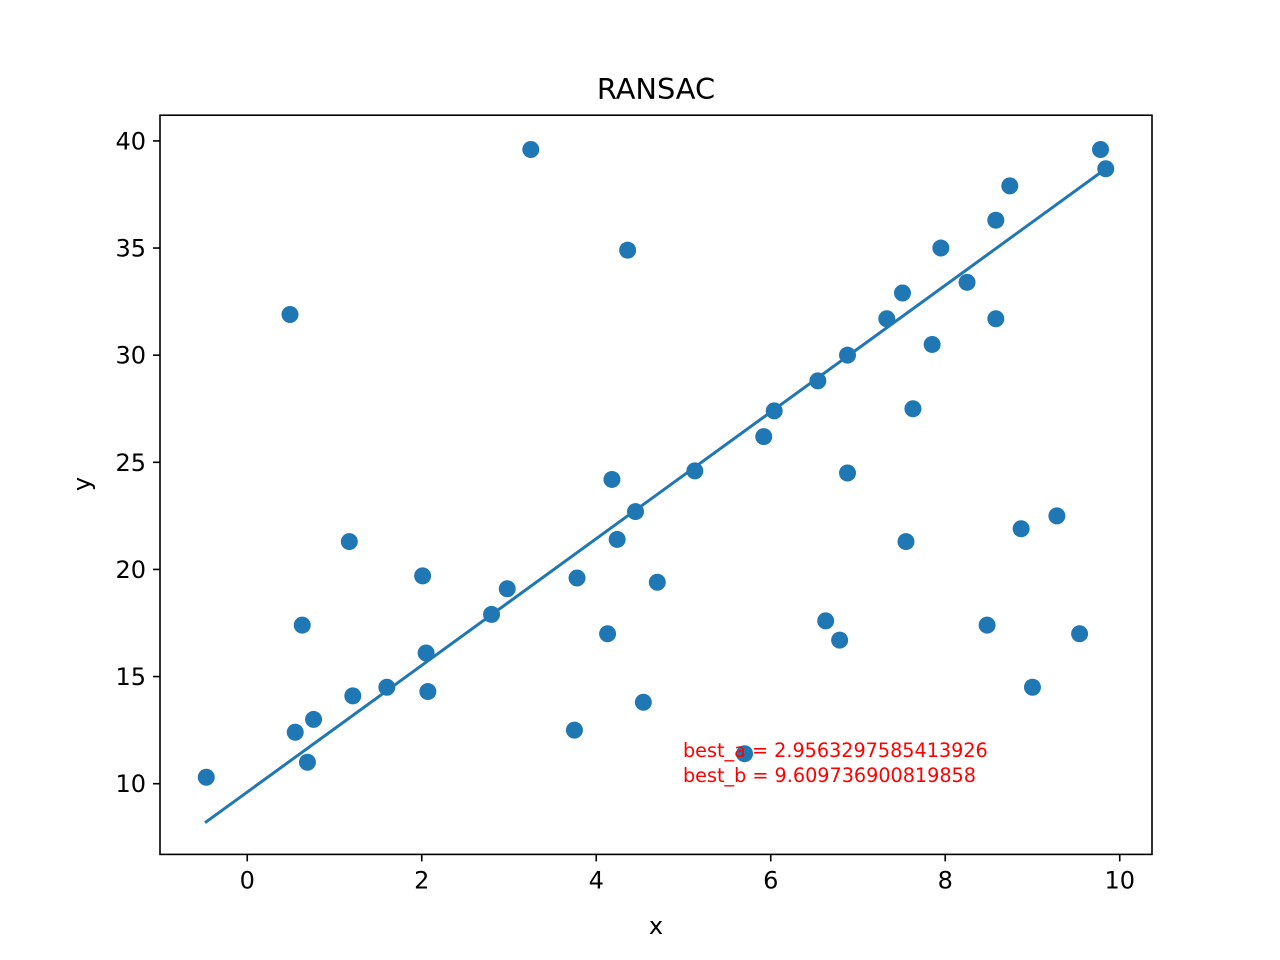 Image resolution: width=1280 pixels, height=960 pixels. I want to click on x-tick-label: 0, so click(247, 880).